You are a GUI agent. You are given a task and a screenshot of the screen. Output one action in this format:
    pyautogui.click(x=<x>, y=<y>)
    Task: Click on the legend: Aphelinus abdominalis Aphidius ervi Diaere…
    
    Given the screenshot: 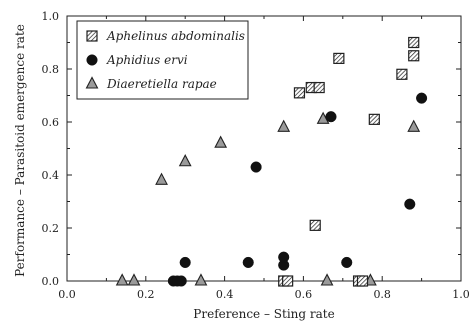 What is the action you would take?
    pyautogui.click(x=162, y=60)
    